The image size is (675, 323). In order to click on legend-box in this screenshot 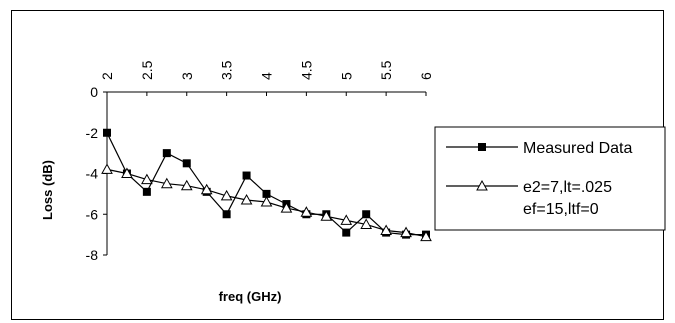, I will do `click(550, 178)`.